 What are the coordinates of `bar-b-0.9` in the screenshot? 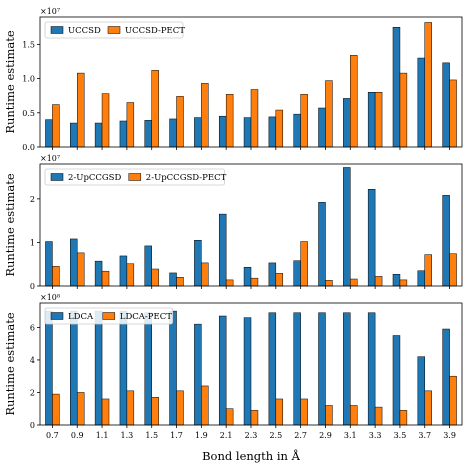 It's located at (80, 409).